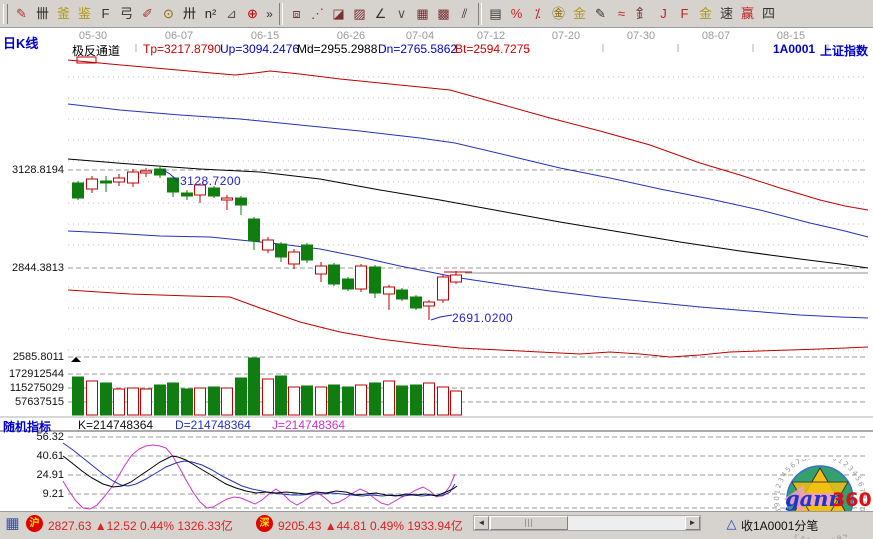 The height and width of the screenshot is (539, 873). What do you see at coordinates (5, 13) in the screenshot?
I see `toolbar-grip` at bounding box center [5, 13].